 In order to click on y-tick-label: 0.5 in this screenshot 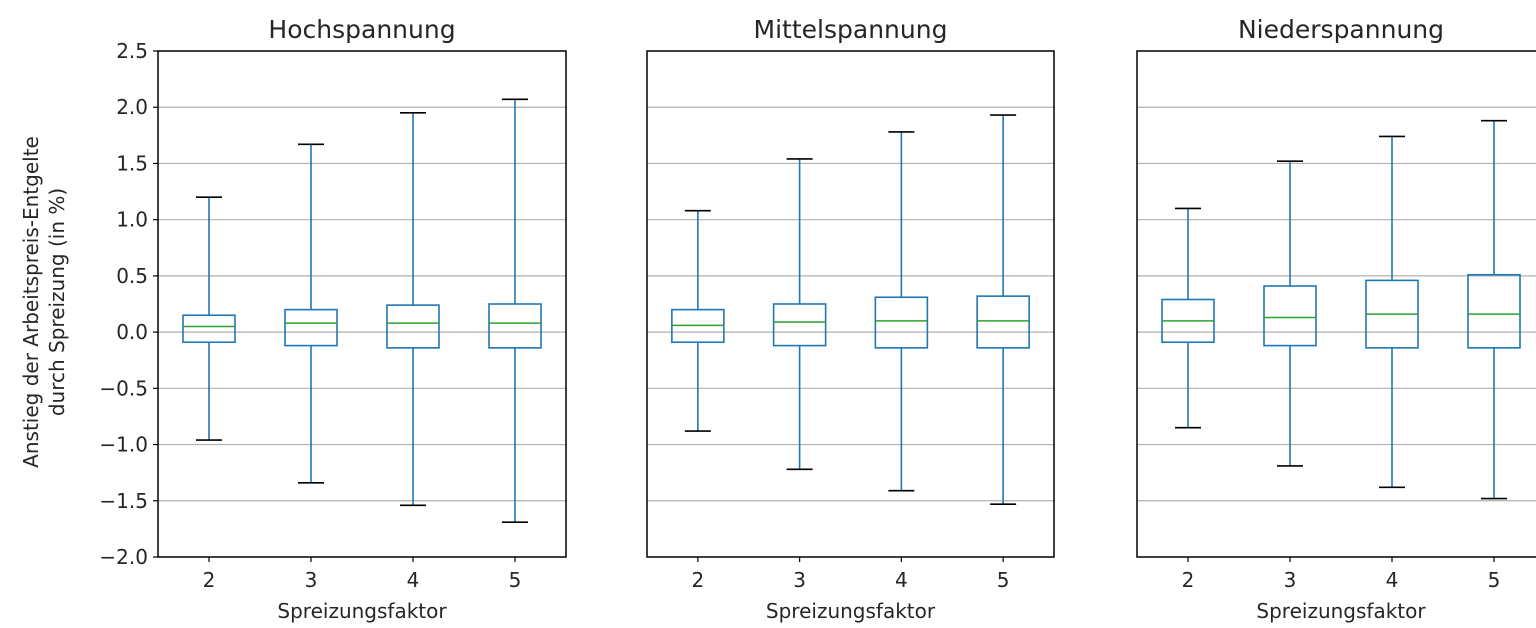, I will do `click(132, 276)`.